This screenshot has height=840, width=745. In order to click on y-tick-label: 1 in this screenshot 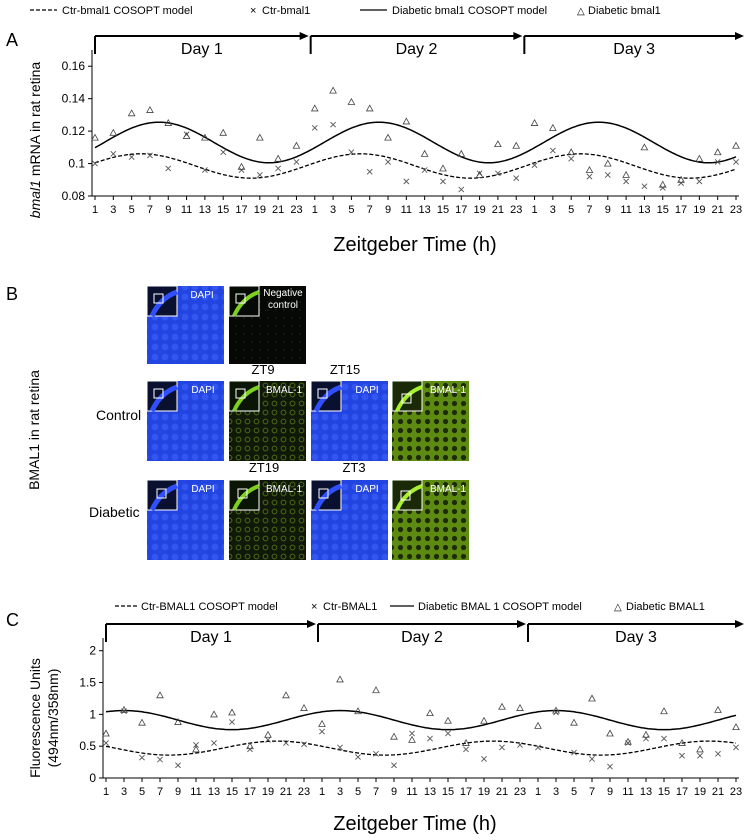, I will do `click(92, 714)`.